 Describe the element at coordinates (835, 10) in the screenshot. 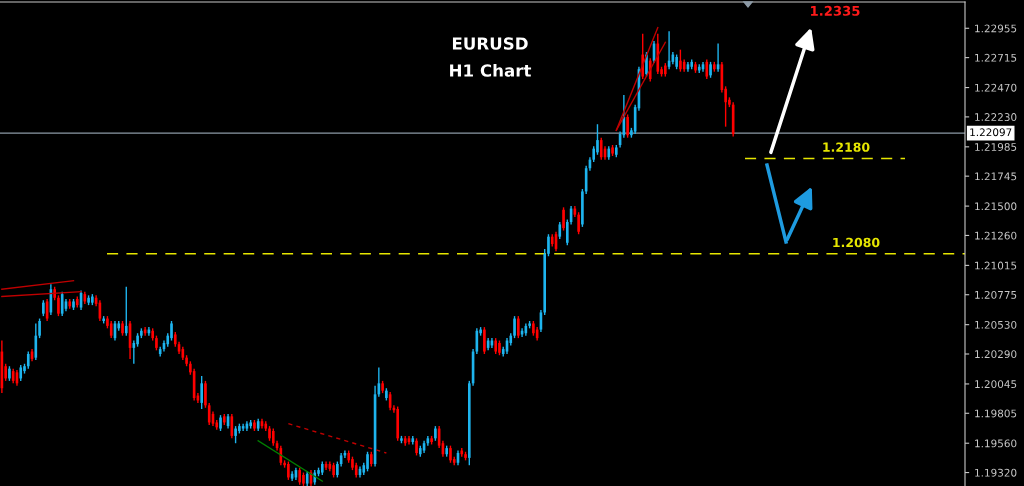

I see `annotation: 1.2335` at that location.